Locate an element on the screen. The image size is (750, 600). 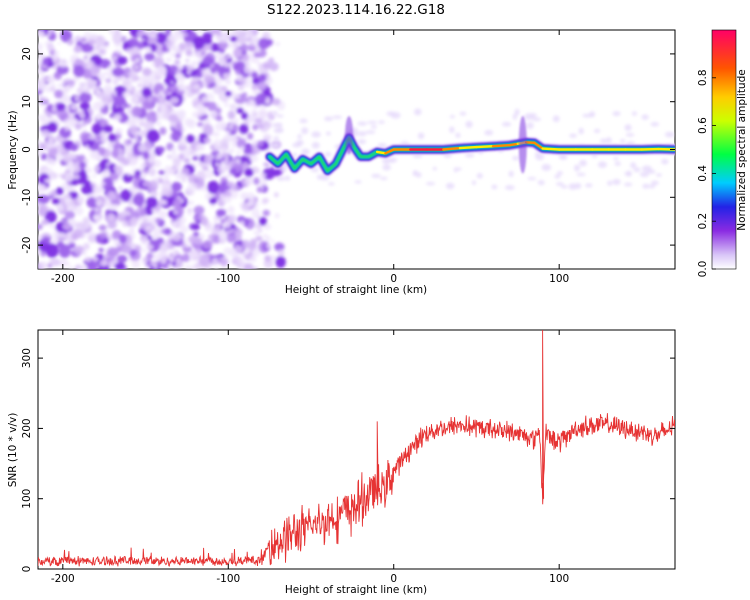
noise-speckles is located at coordinates (162, 149).